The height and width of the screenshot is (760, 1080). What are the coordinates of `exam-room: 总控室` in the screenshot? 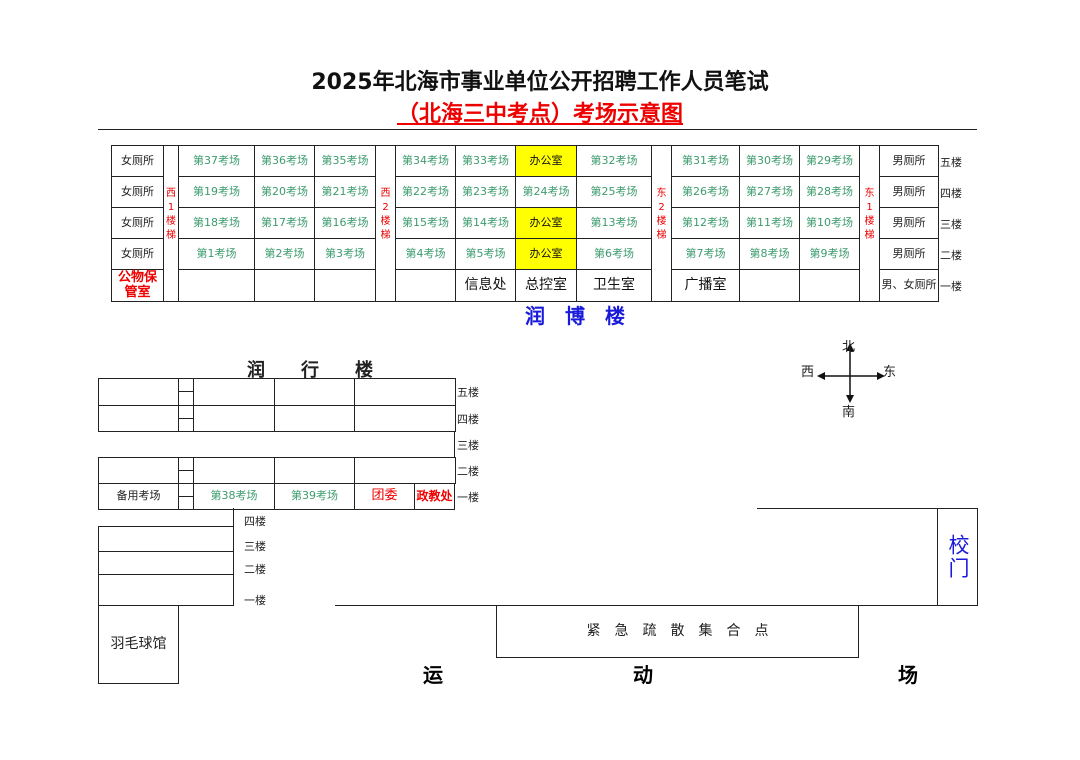 It's located at (546, 285).